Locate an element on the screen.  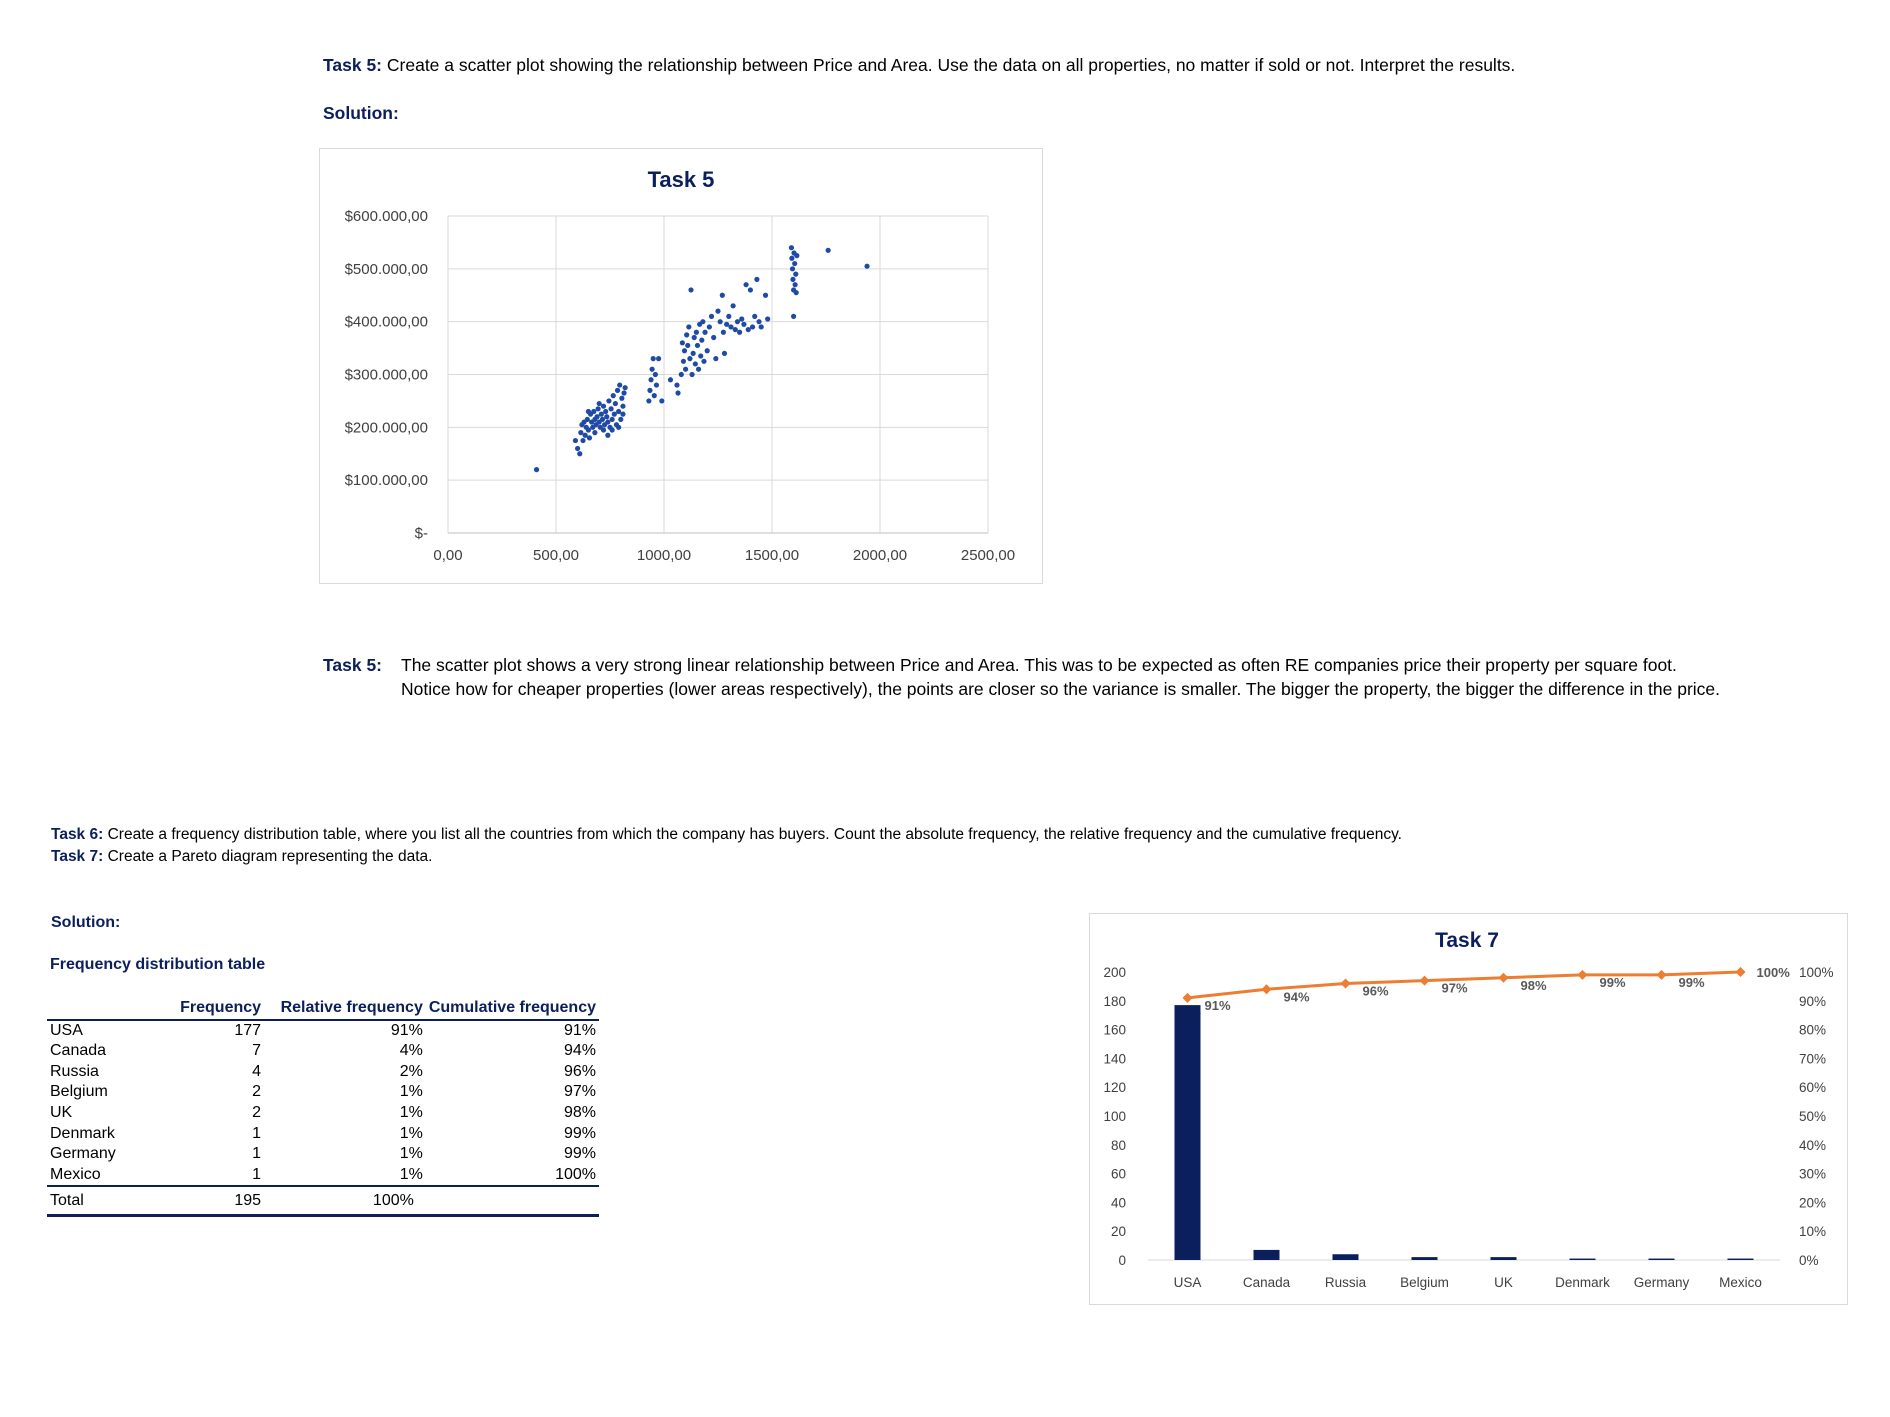
pareto-y-tick-label: 140 is located at coordinates (1114, 1058).